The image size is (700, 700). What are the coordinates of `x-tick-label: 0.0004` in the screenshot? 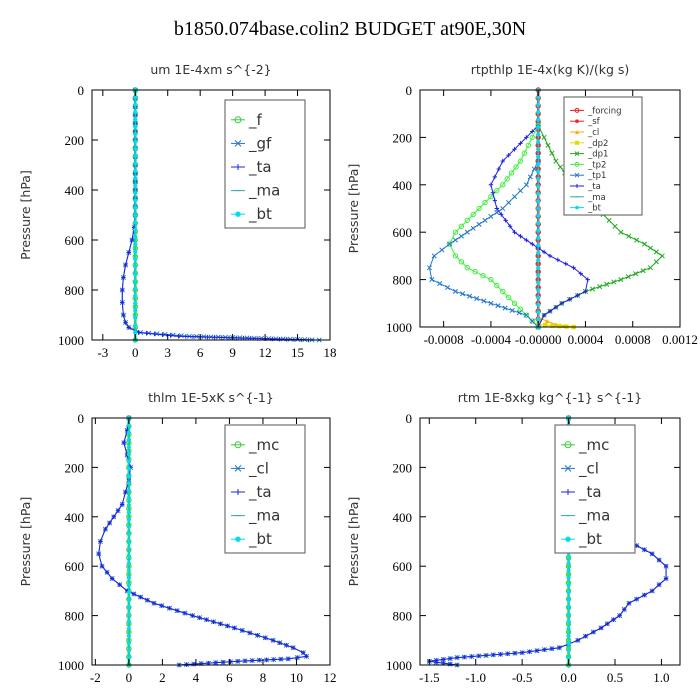 It's located at (586, 339).